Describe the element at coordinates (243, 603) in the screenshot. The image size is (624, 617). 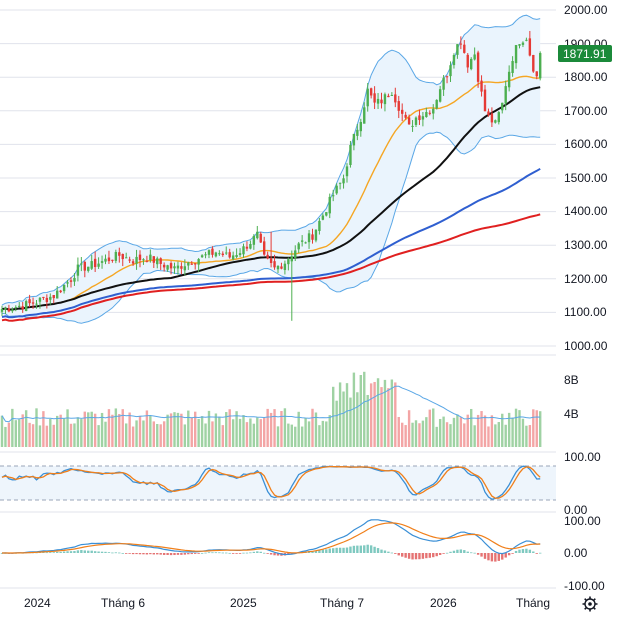
I see `time-tick: 2025` at that location.